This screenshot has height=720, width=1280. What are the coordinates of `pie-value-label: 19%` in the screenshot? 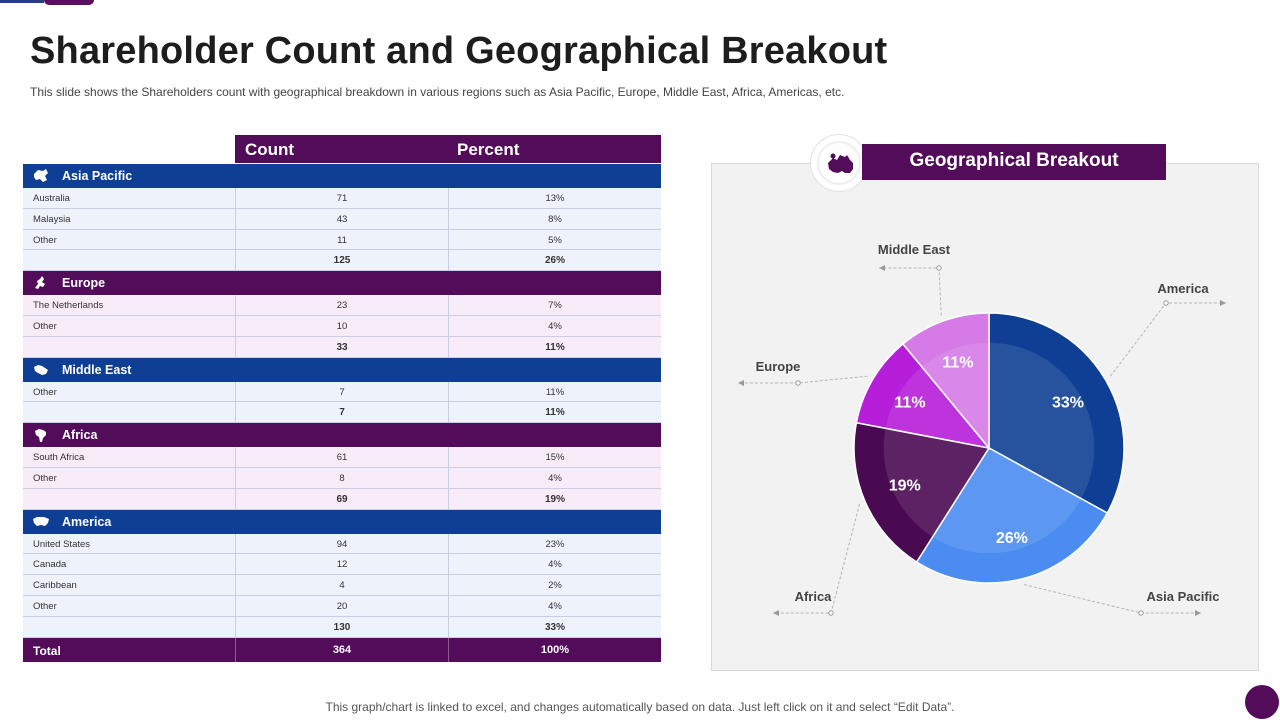 It's located at (905, 485).